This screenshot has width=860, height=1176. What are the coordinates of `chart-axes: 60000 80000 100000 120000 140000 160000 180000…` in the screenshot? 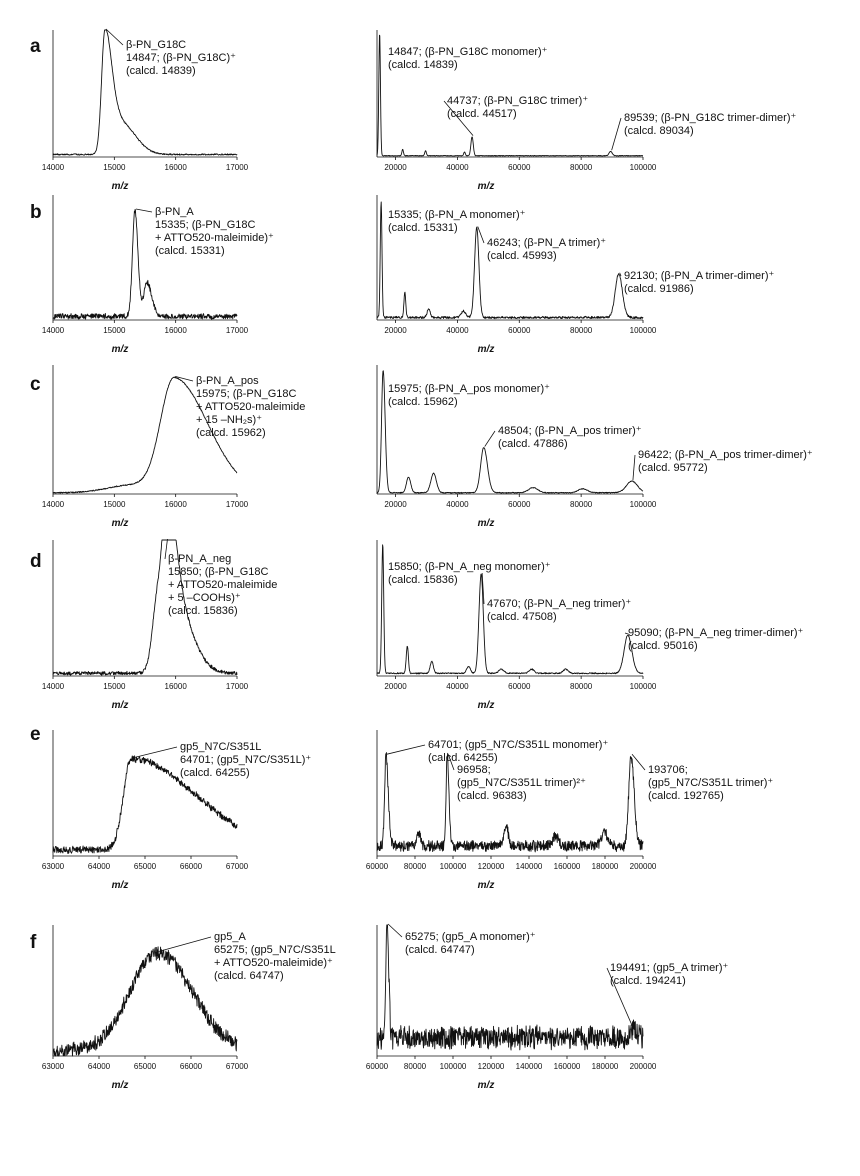 It's located at (511, 998).